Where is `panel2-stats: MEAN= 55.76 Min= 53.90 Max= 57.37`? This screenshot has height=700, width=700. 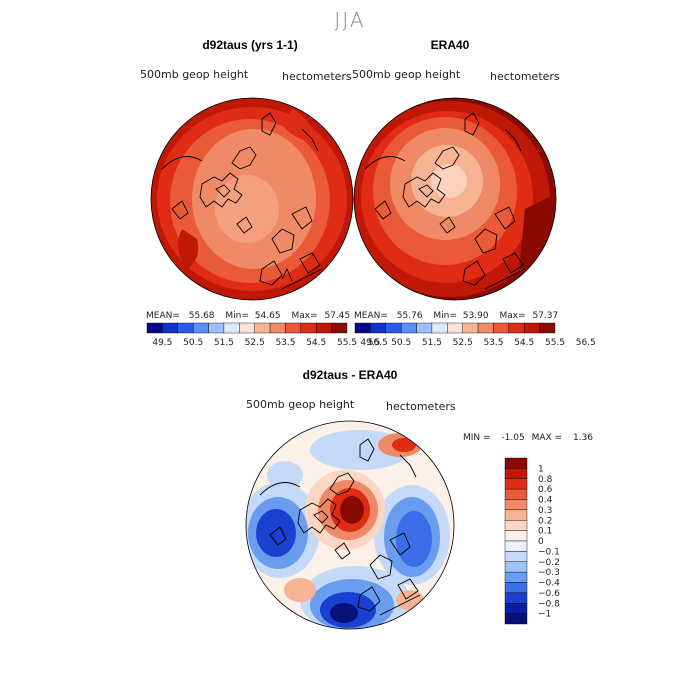 panel2-stats: MEAN= 55.76 Min= 53.90 Max= 57.37 is located at coordinates (456, 316).